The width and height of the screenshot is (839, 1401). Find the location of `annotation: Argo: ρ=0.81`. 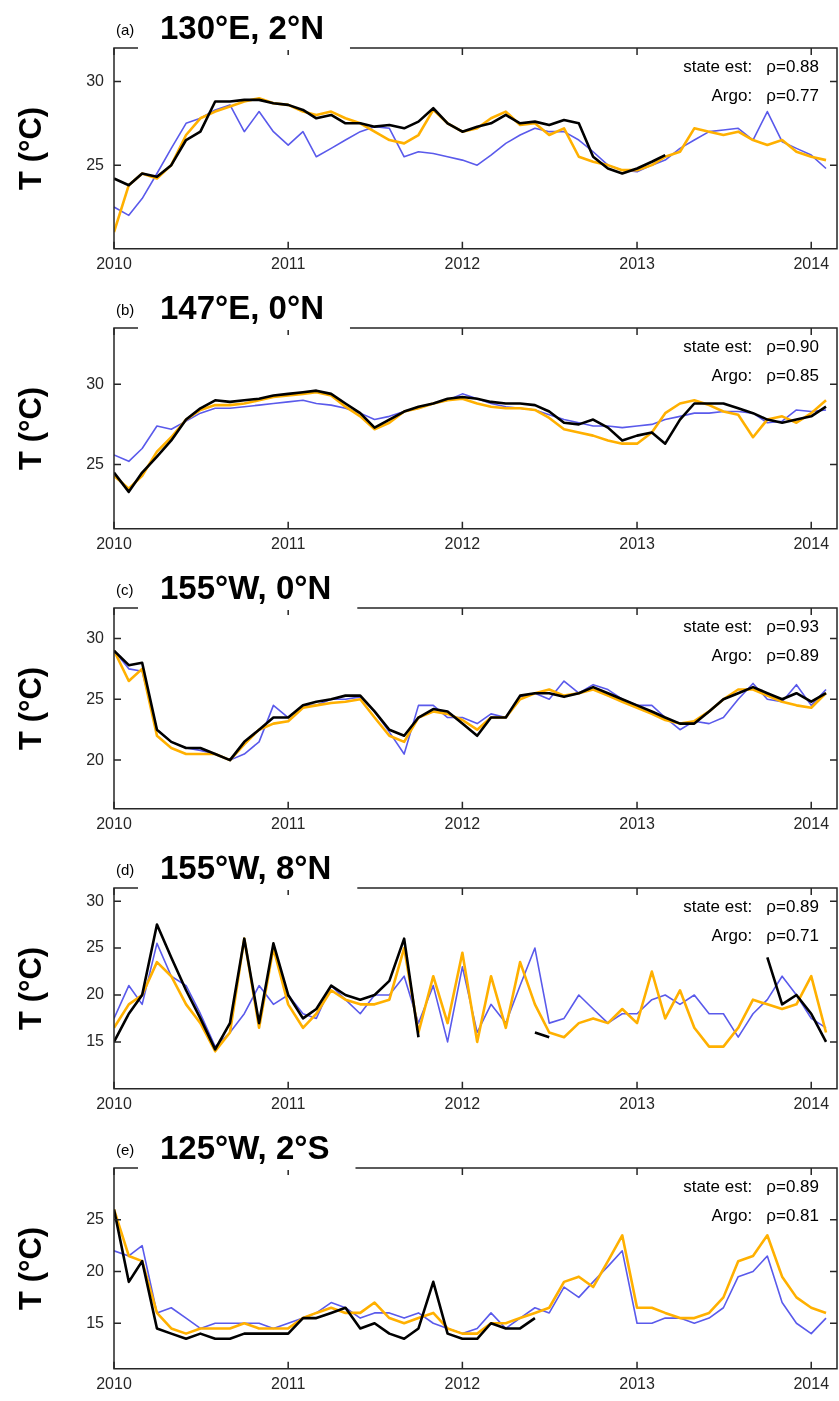

annotation: Argo: ρ=0.81 is located at coordinates (765, 1215).